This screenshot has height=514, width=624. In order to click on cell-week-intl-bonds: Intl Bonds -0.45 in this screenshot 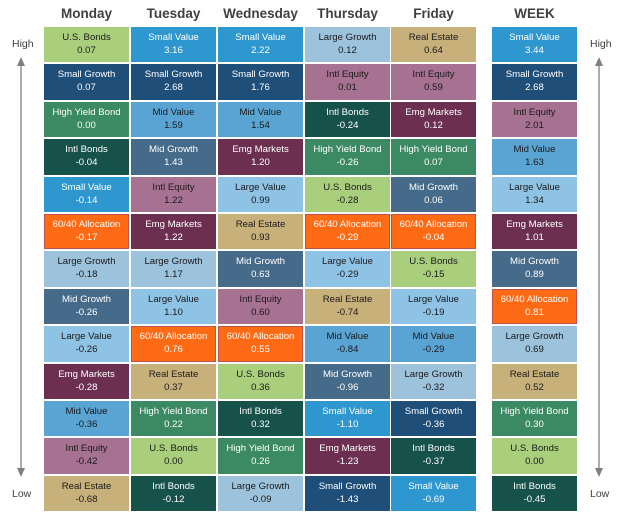, I will do `click(534, 493)`.